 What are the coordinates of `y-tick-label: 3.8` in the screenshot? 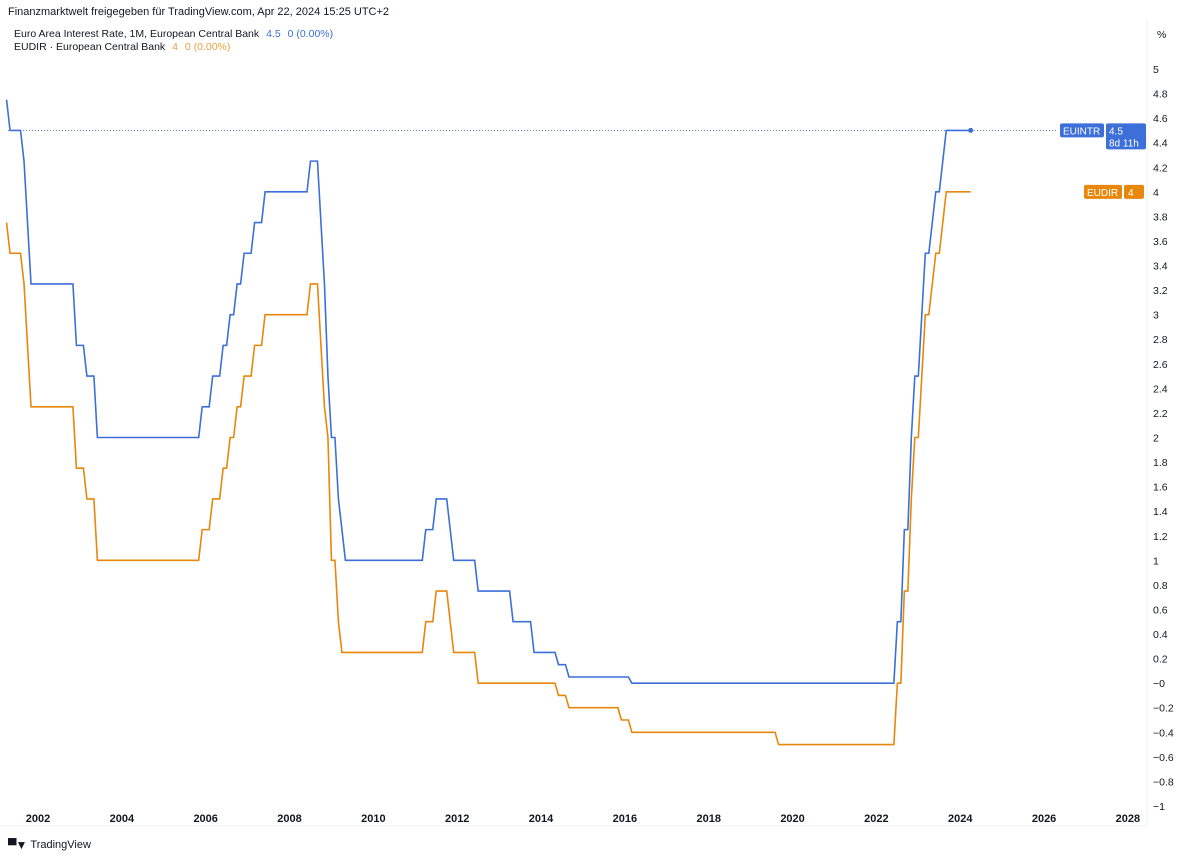 It's located at (1160, 217).